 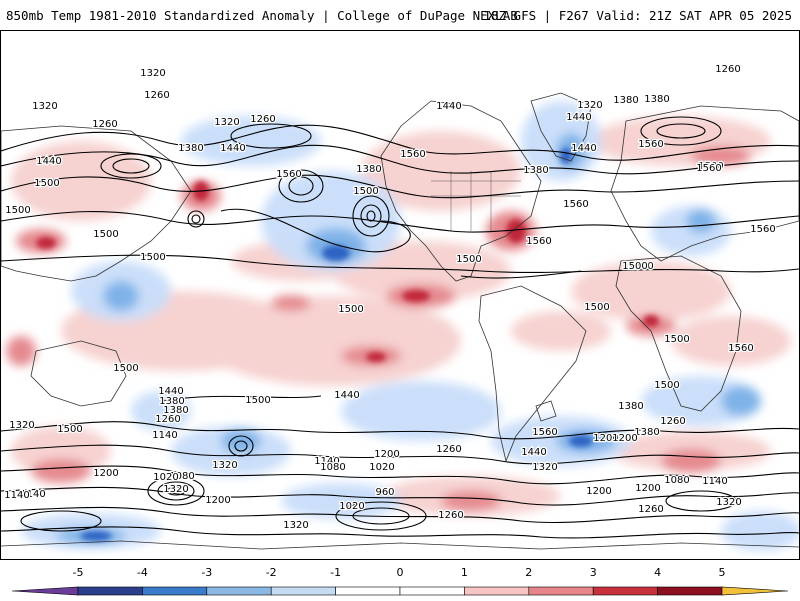 I want to click on contour-label: 960, so click(x=384, y=492).